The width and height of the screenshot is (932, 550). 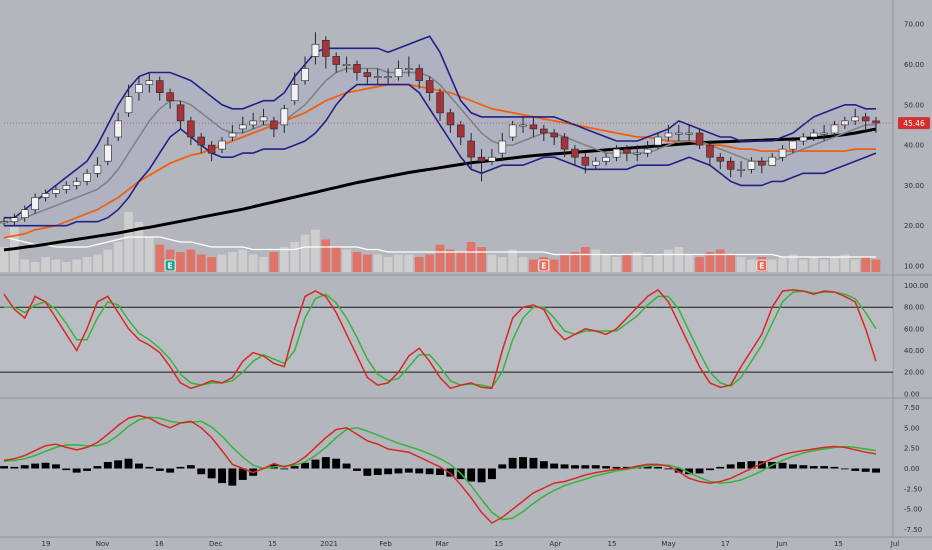 I want to click on volume-ma-line, so click(x=439, y=247).